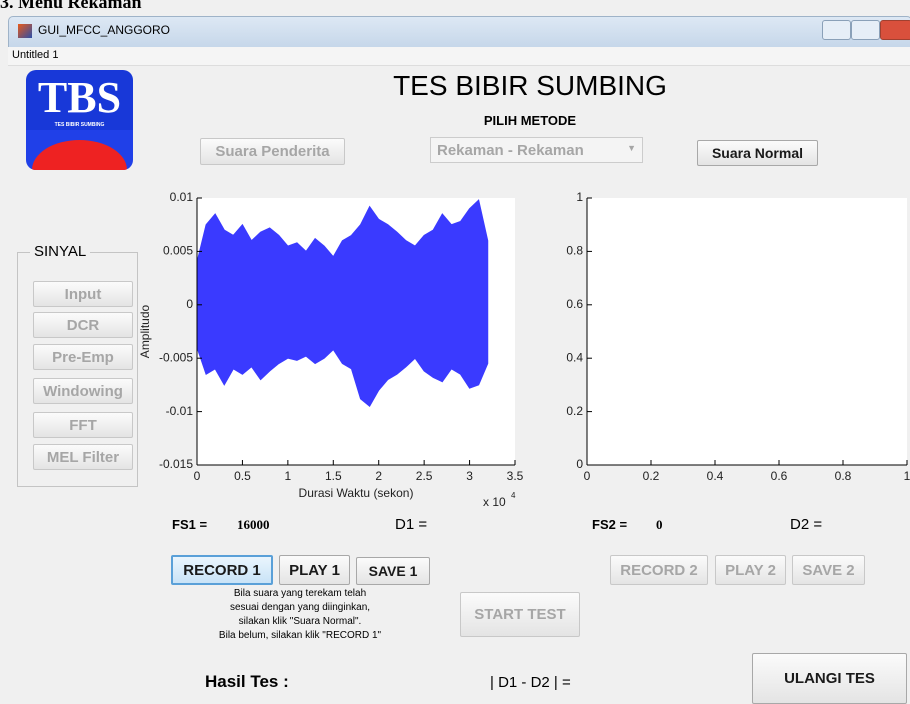 Image resolution: width=910 pixels, height=704 pixels. Describe the element at coordinates (247, 681) in the screenshot. I see `result-label: Hasil Tes :` at that location.